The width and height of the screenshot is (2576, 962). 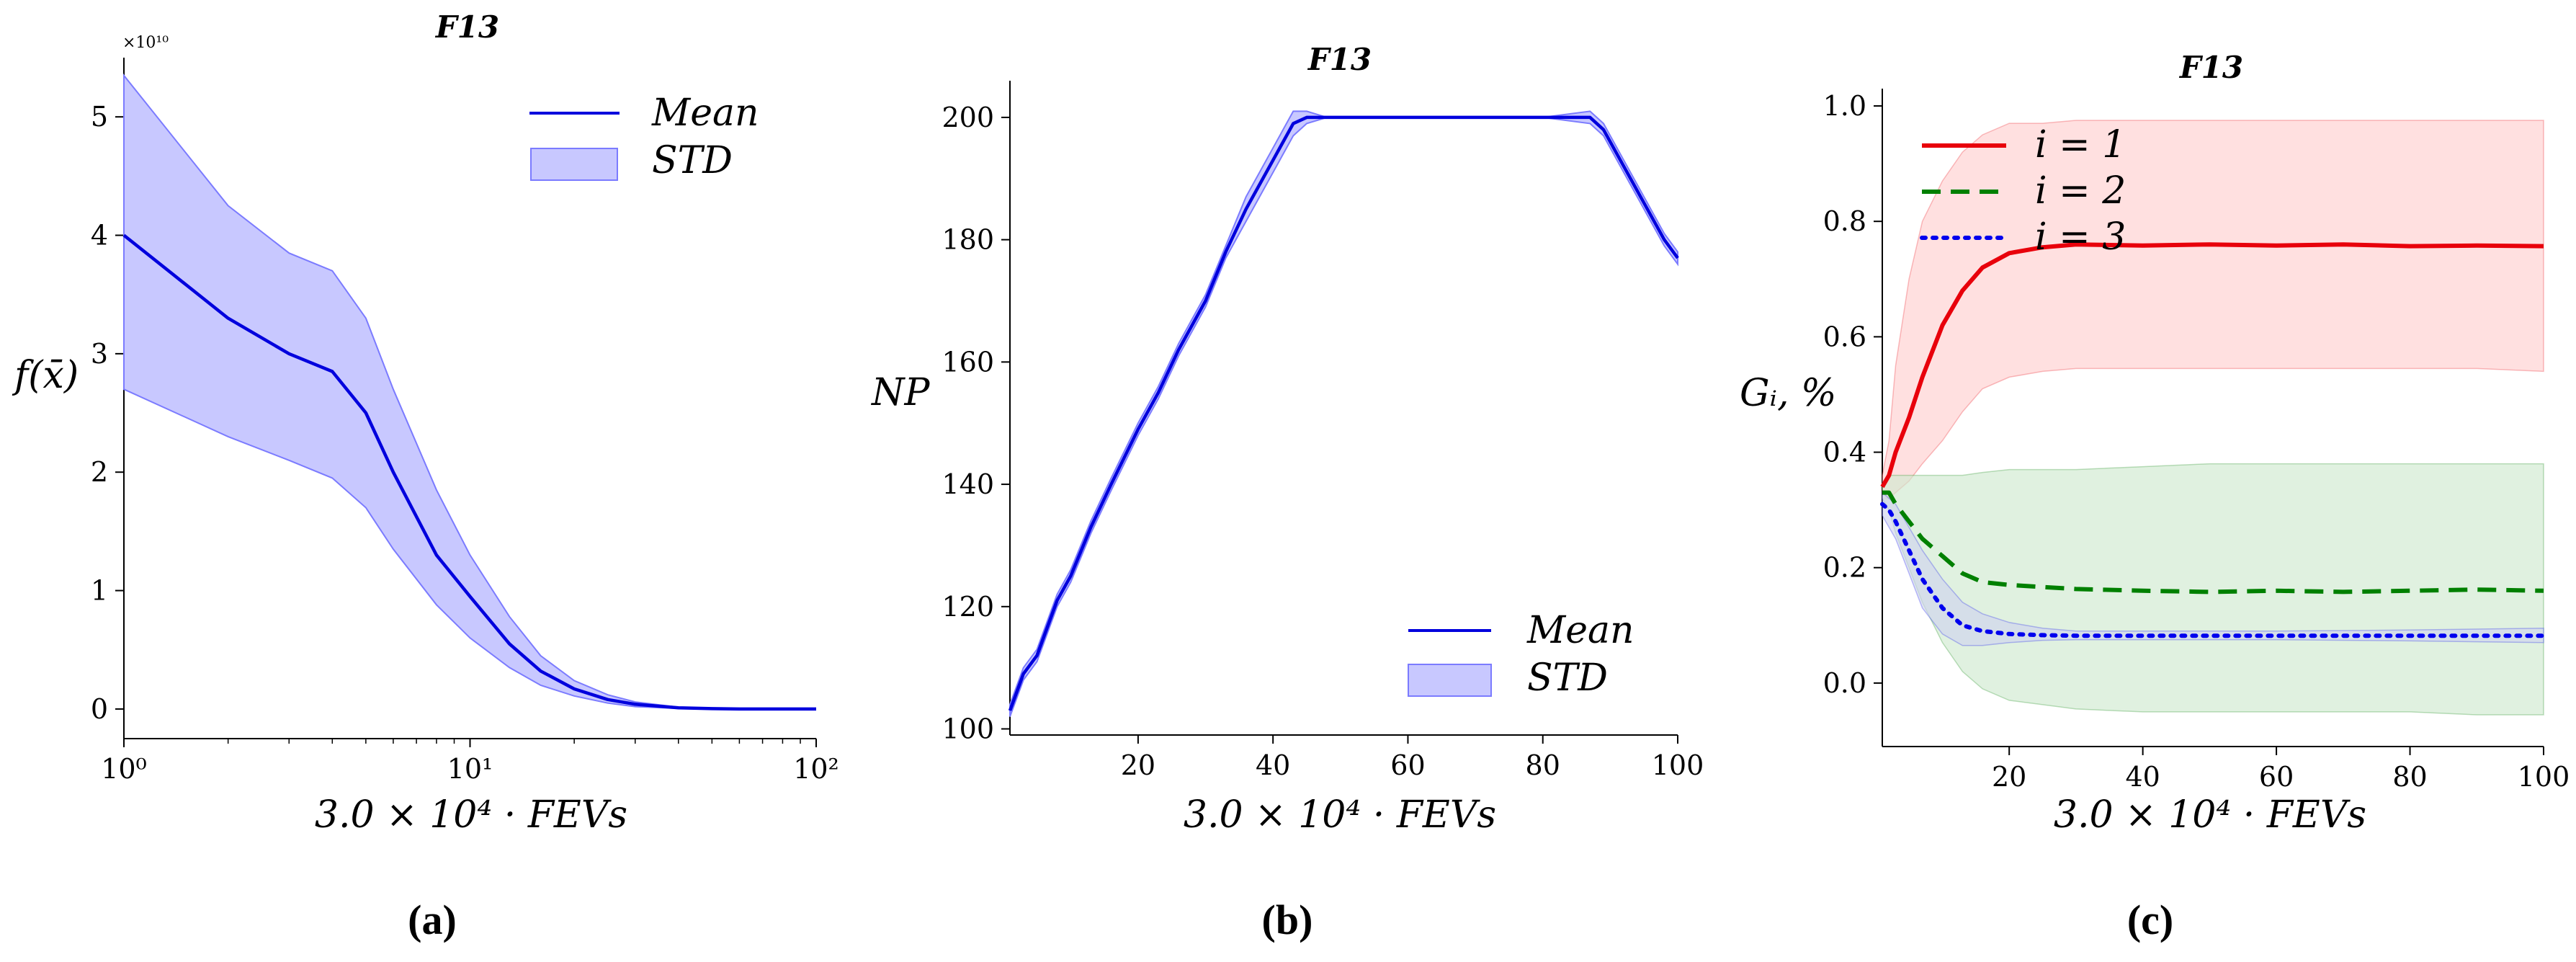 I want to click on chart-b-x-tick-label: 40, so click(x=1273, y=765).